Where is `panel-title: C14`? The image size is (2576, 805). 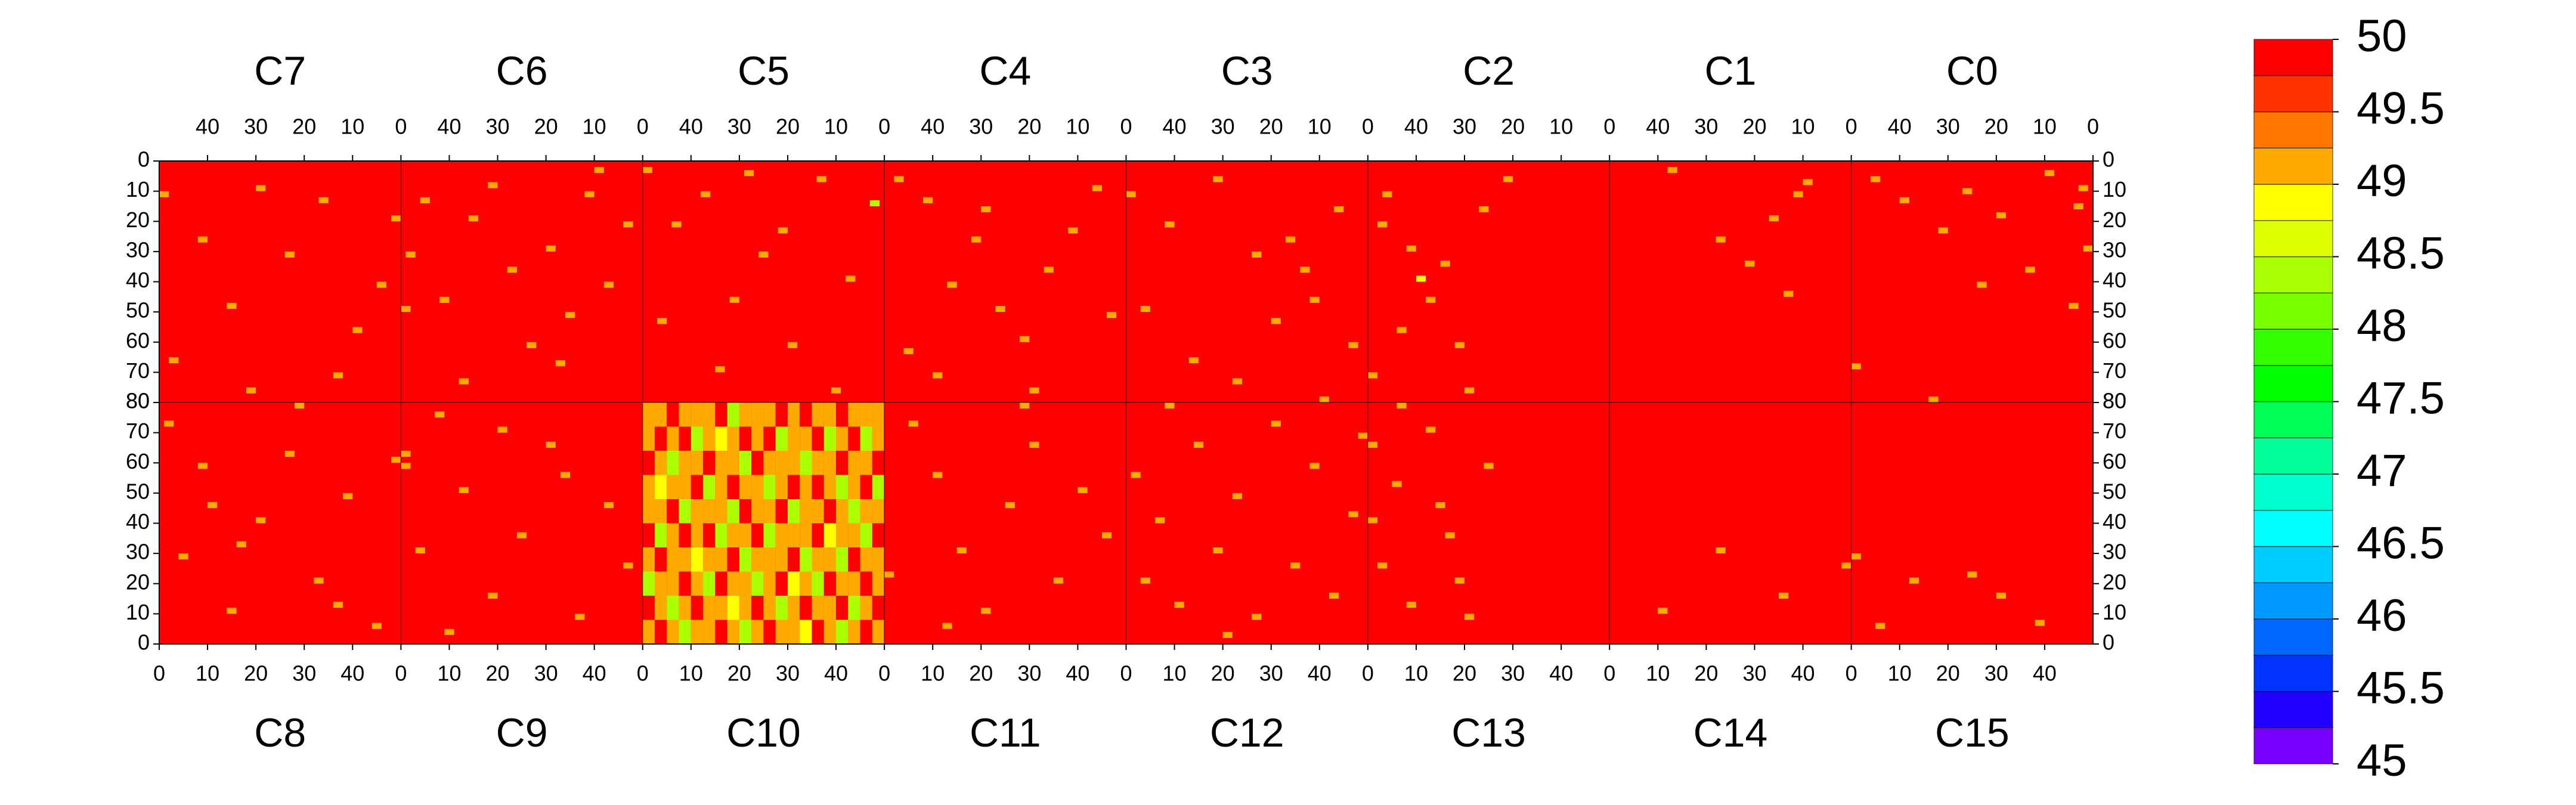 panel-title: C14 is located at coordinates (1731, 733).